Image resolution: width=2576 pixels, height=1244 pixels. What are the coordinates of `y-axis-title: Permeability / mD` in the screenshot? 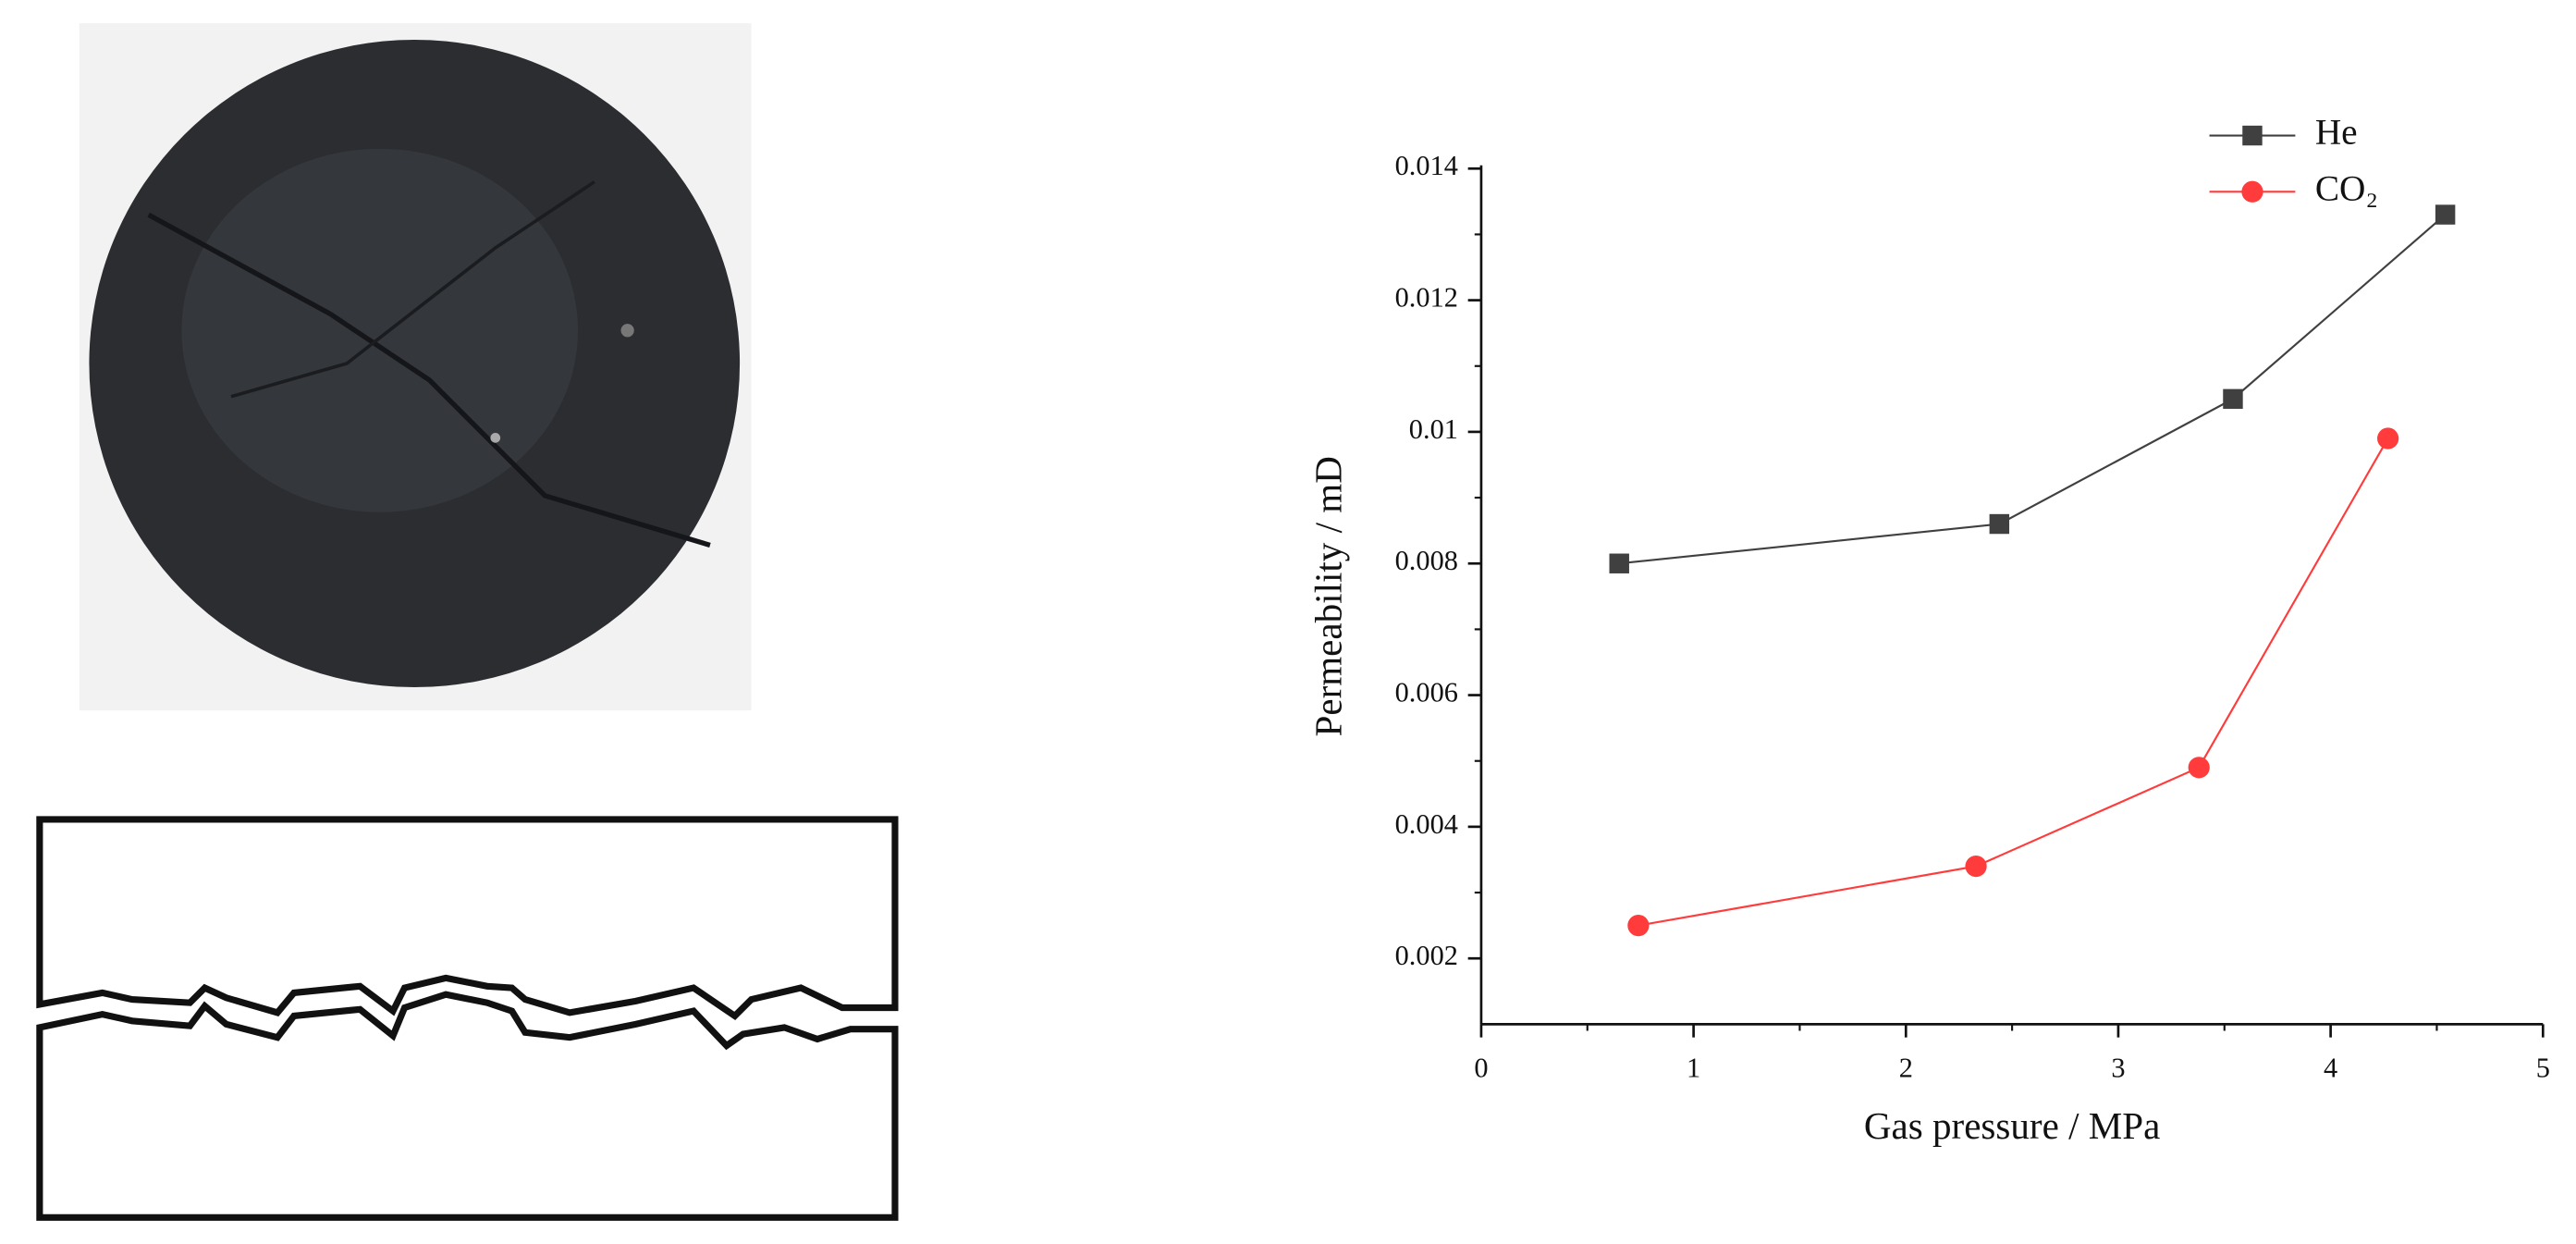 It's located at (1329, 596).